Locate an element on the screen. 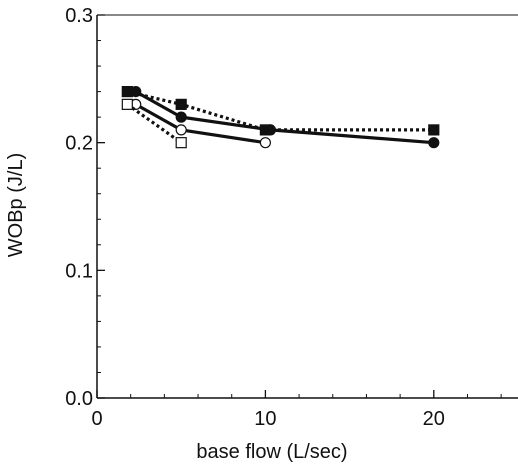  y-tick-label: 0.0 is located at coordinates (79, 399).